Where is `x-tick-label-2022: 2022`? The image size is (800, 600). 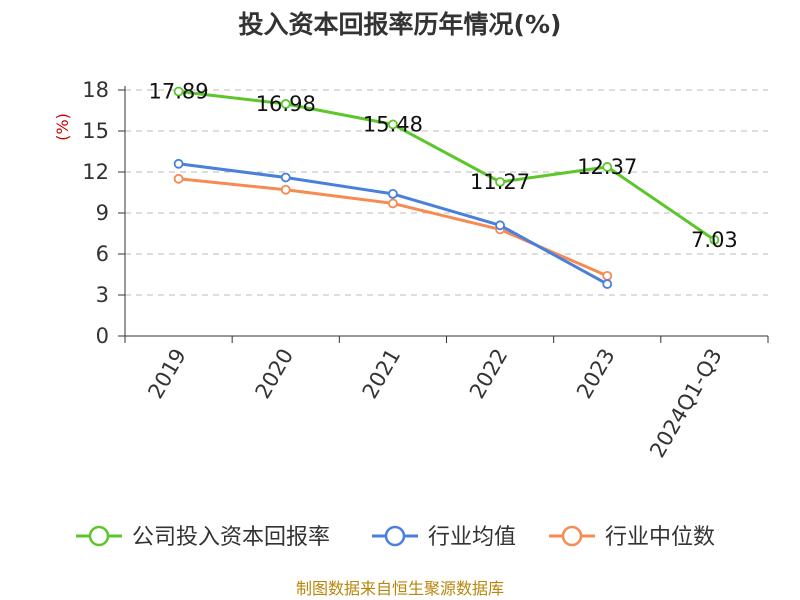 x-tick-label-2022: 2022 is located at coordinates (489, 374).